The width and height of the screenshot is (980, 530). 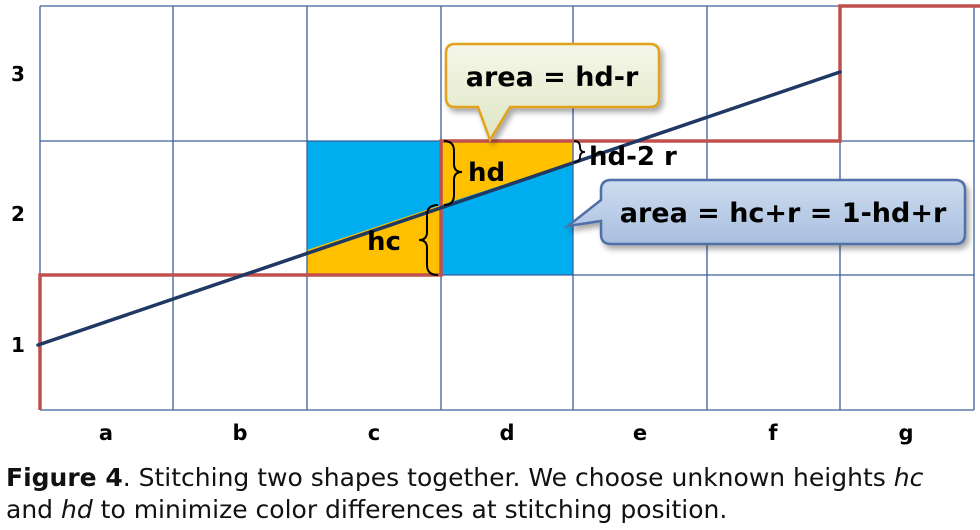 What do you see at coordinates (384, 242) in the screenshot?
I see `hc-label: hc` at bounding box center [384, 242].